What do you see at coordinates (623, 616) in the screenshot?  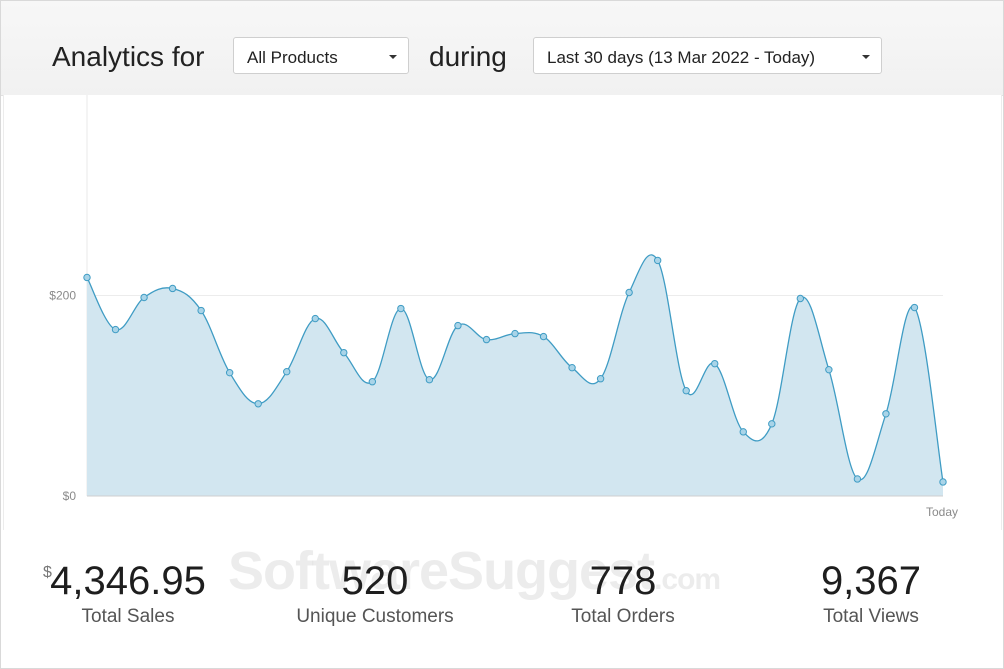 I see `total-orders-label: Total Orders` at bounding box center [623, 616].